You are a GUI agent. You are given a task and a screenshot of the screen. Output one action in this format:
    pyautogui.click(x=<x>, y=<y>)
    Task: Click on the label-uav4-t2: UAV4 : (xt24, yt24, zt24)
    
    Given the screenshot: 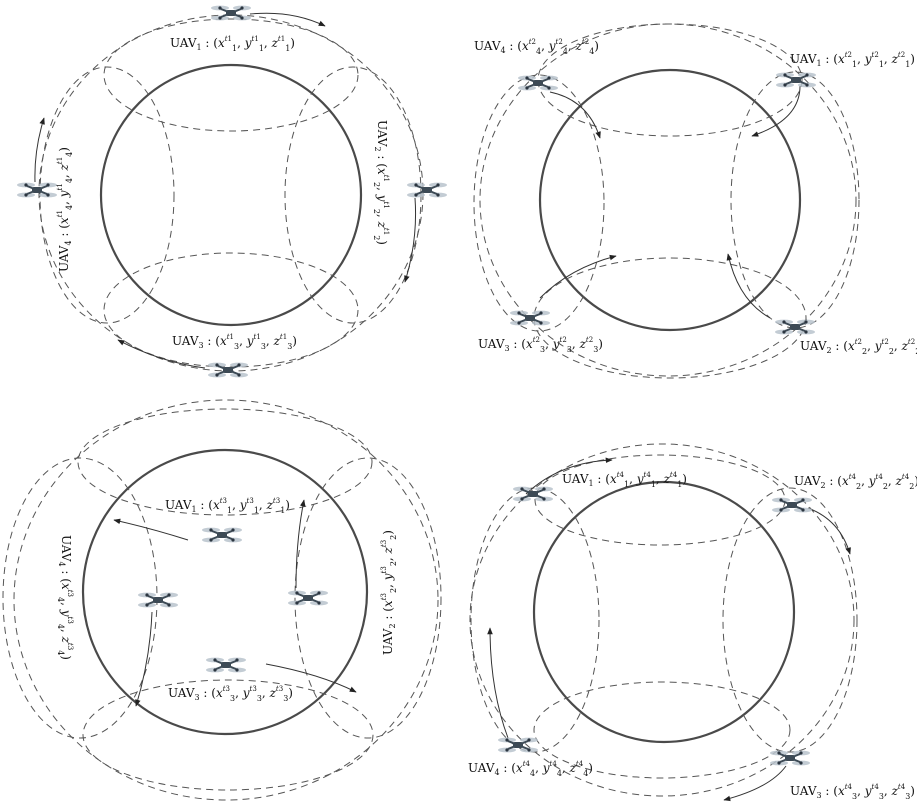 What is the action you would take?
    pyautogui.click(x=536, y=47)
    